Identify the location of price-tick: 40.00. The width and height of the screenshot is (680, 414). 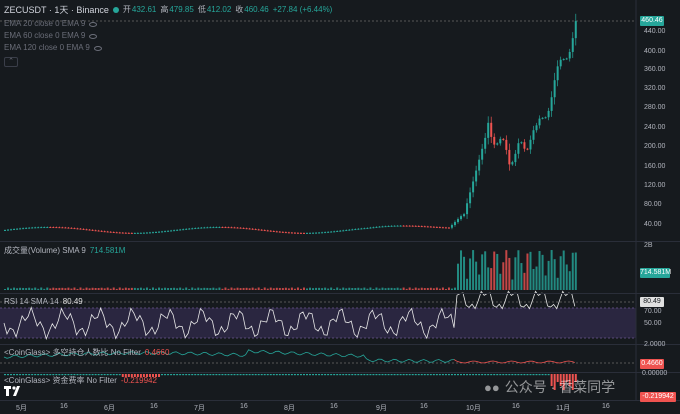
(653, 224).